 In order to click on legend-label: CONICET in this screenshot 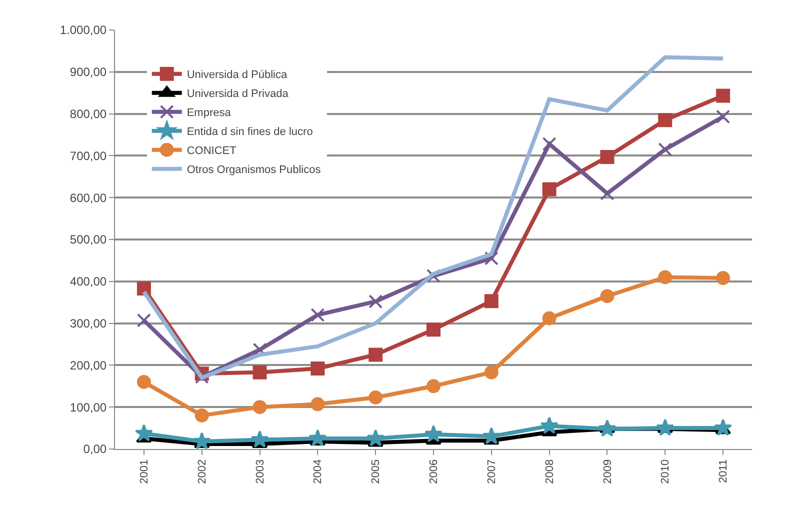, I will do `click(211, 151)`.